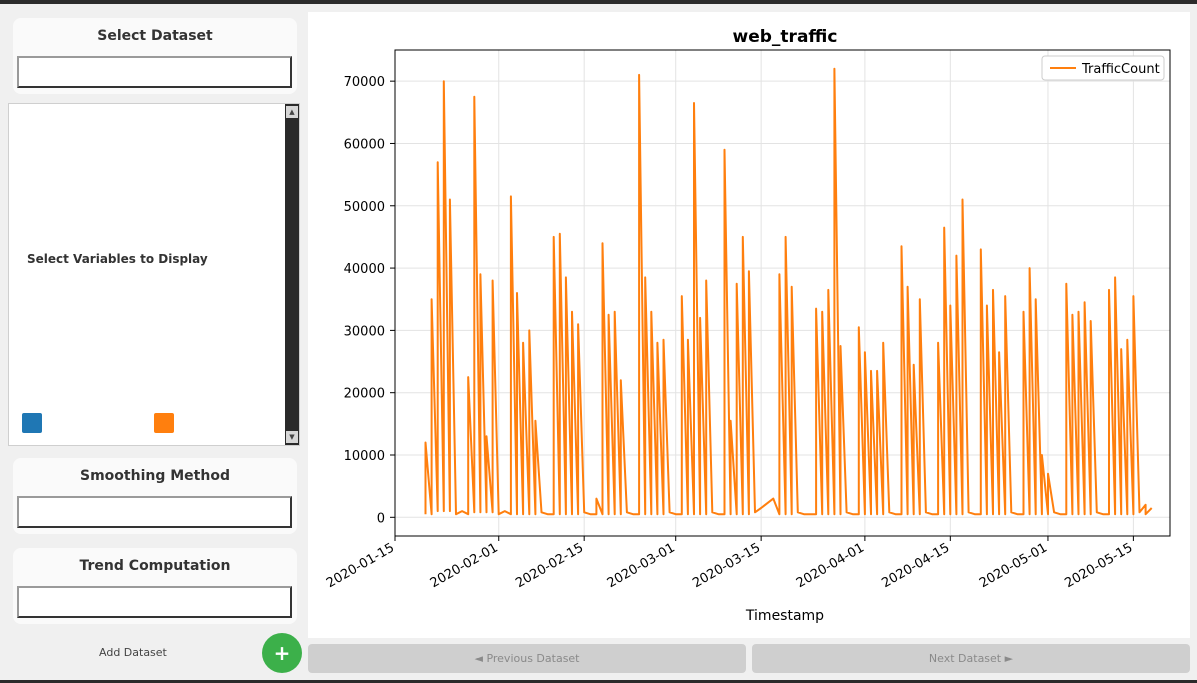  Describe the element at coordinates (155, 476) in the screenshot. I see `smoothing-title: Smoothing Method` at that location.